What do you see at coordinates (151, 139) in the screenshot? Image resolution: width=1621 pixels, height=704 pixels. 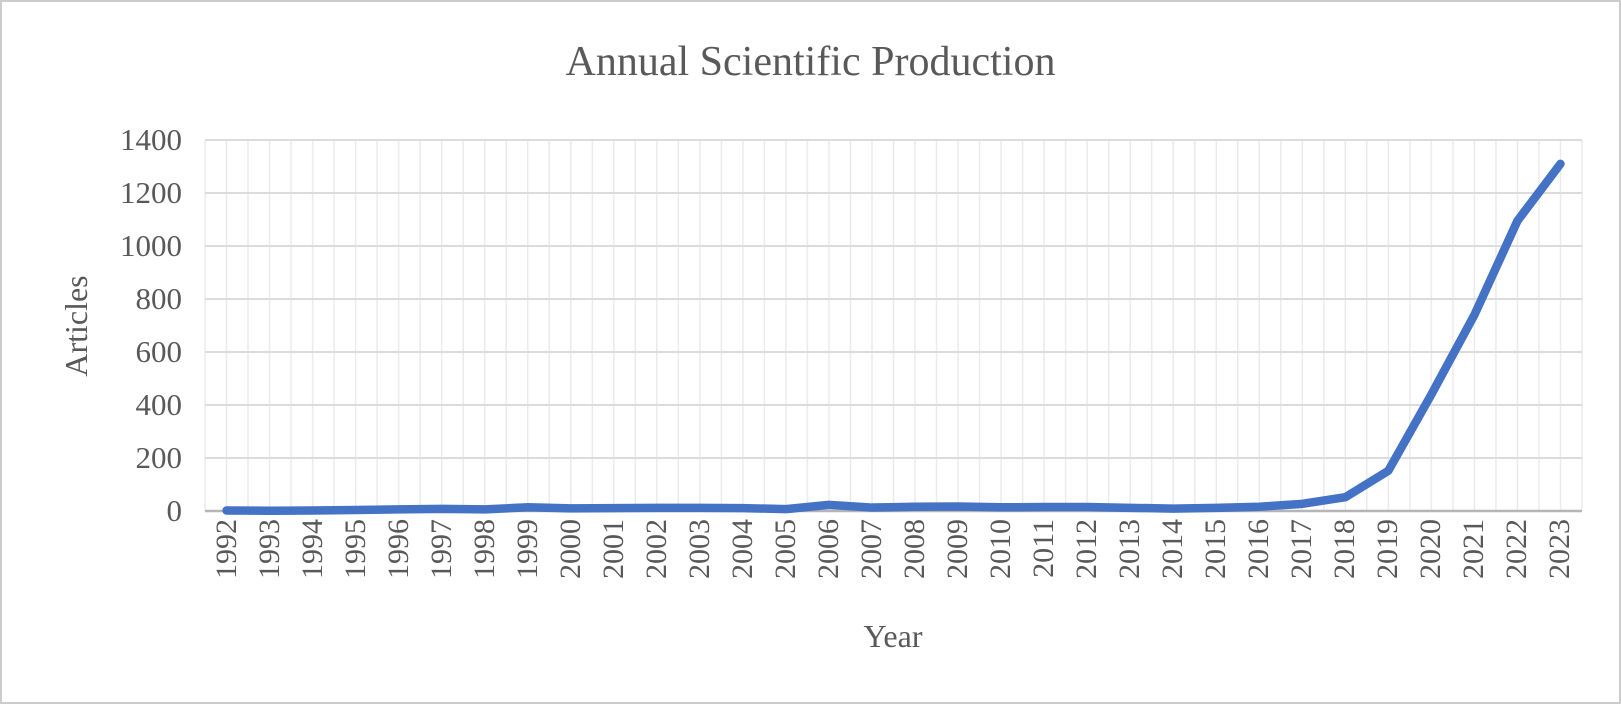 I see `y-tick-label: 1400` at bounding box center [151, 139].